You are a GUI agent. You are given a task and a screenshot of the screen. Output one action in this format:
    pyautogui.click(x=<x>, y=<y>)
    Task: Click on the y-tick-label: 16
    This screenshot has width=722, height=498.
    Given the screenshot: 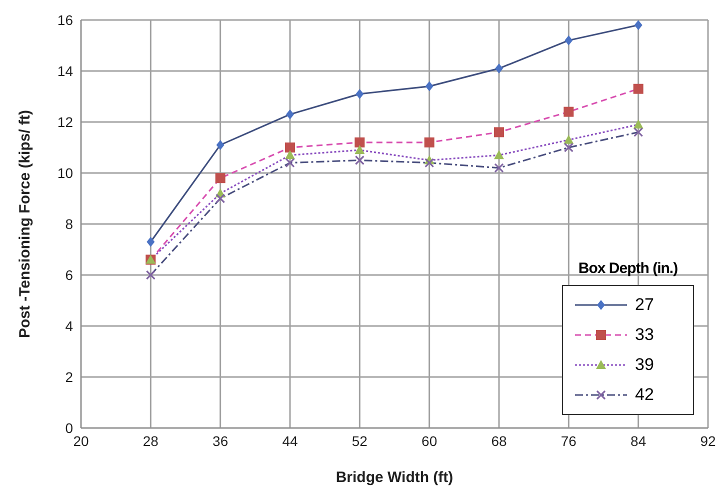 What is the action you would take?
    pyautogui.click(x=65, y=20)
    